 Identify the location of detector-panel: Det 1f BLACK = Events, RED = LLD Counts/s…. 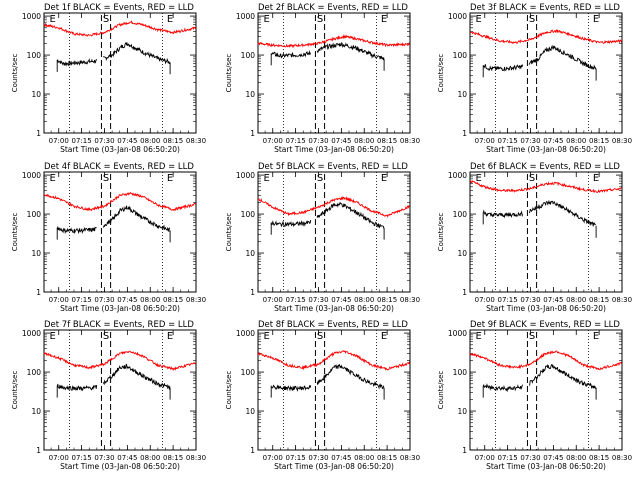
(108, 78).